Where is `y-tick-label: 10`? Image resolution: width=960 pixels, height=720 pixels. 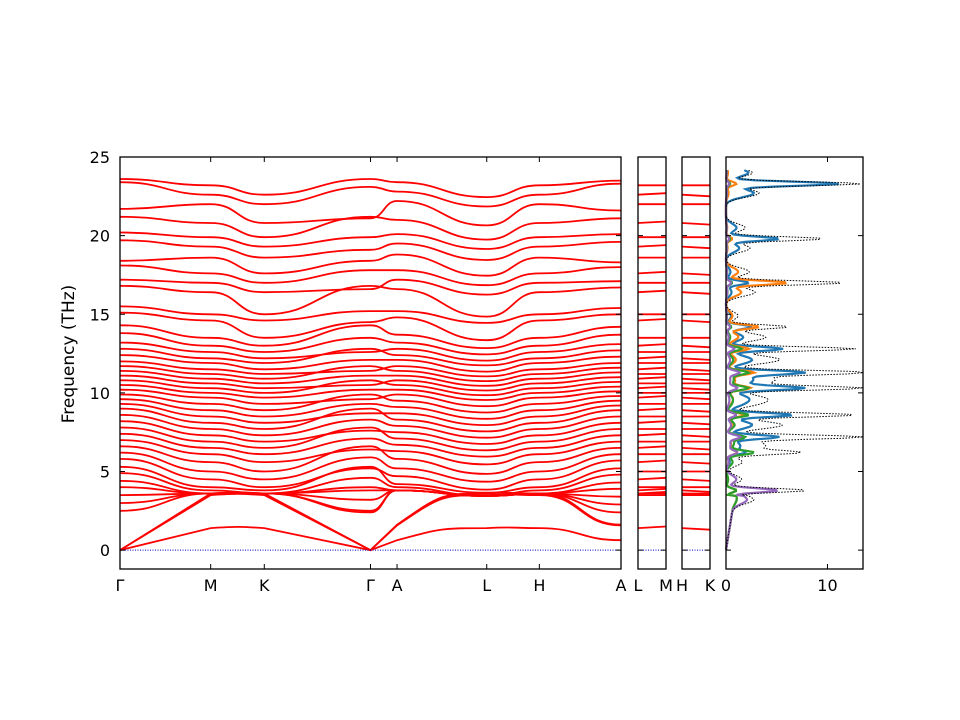 y-tick-label: 10 is located at coordinates (100, 393).